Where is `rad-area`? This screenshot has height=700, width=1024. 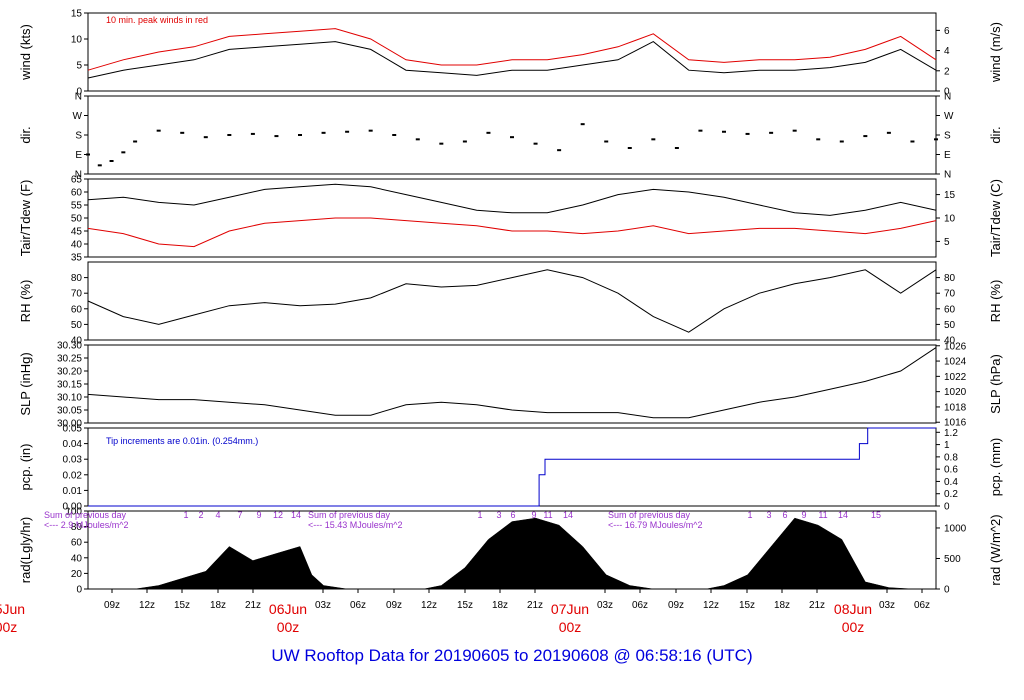
rad-area is located at coordinates (512, 553).